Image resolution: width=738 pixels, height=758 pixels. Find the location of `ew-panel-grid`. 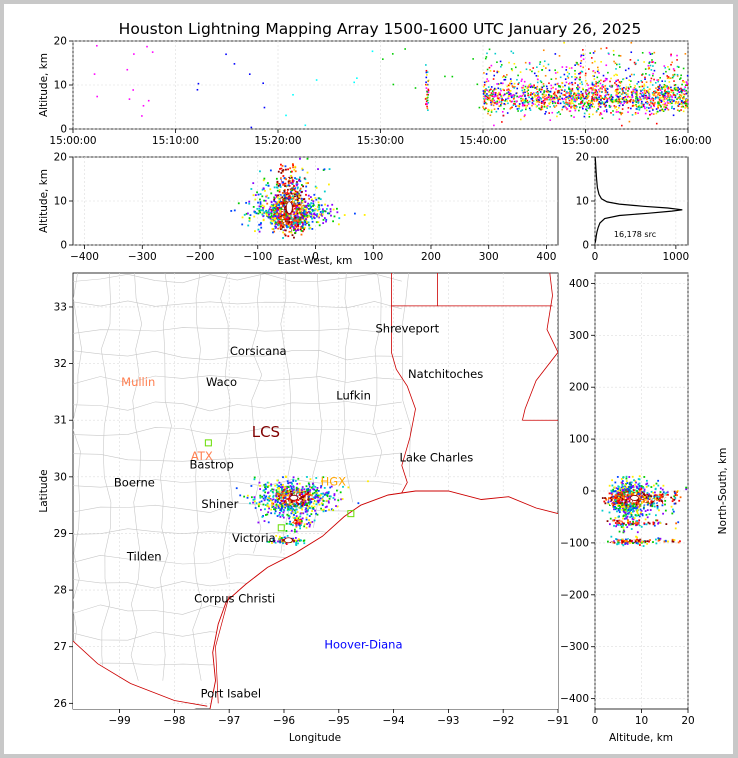

ew-panel-grid is located at coordinates (315, 201).